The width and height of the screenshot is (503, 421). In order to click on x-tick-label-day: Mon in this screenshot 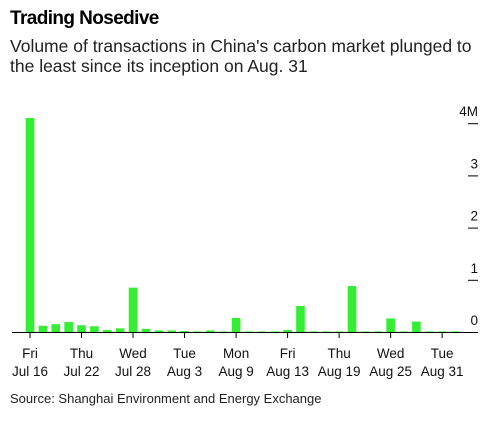, I will do `click(236, 353)`.